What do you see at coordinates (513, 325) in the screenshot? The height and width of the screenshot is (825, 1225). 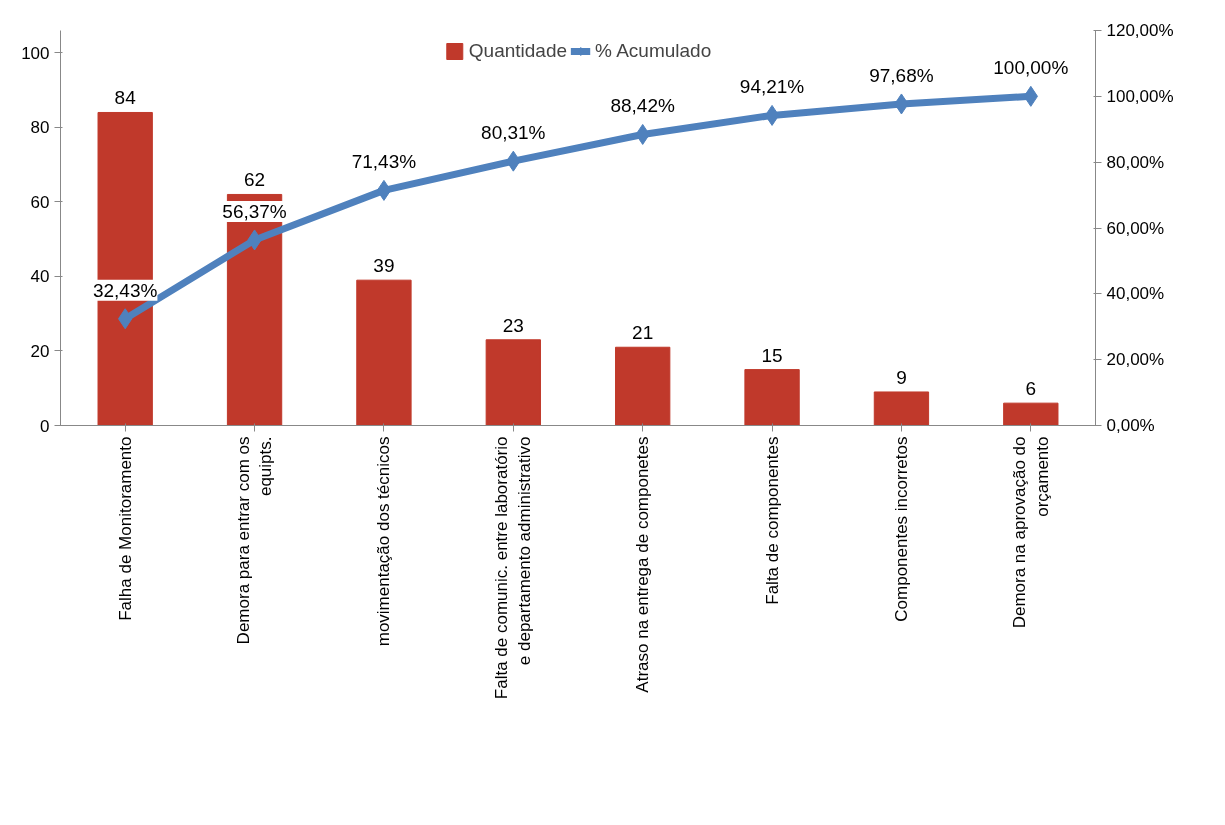 I see `data-label: 23` at bounding box center [513, 325].